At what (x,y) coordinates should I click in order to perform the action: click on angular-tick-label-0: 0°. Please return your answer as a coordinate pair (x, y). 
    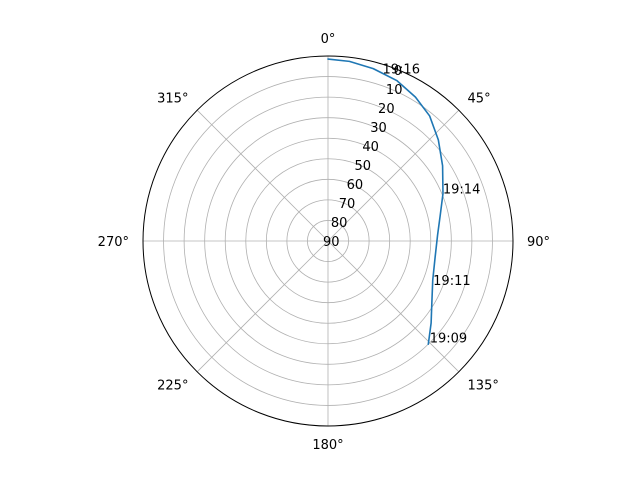
    Looking at the image, I should click on (328, 39).